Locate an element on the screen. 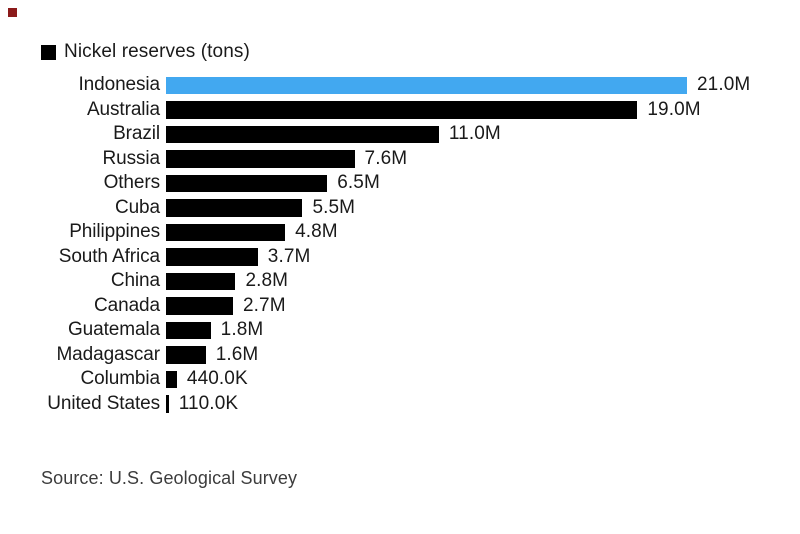  category-label: South Africa is located at coordinates (109, 256).